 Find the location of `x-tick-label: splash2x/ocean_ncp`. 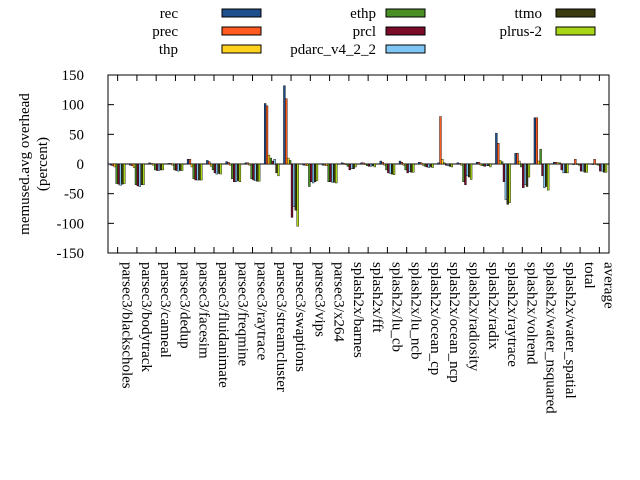

x-tick-label: splash2x/ocean_ncp is located at coordinates (454, 322).